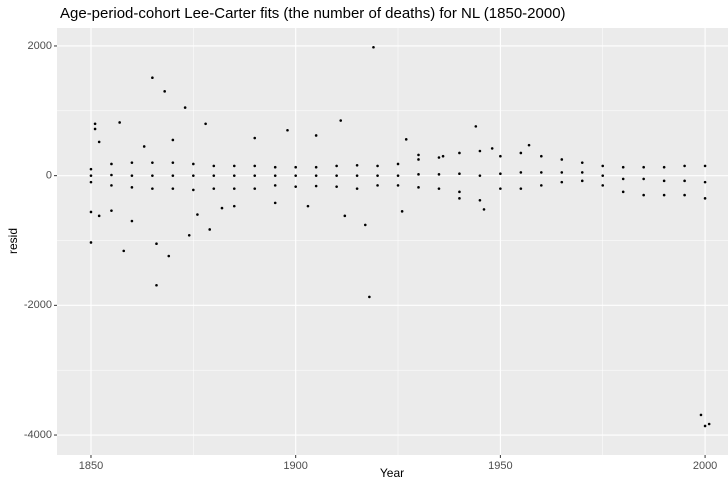  Describe the element at coordinates (13, 241) in the screenshot. I see `y-axis-title: resid` at that location.